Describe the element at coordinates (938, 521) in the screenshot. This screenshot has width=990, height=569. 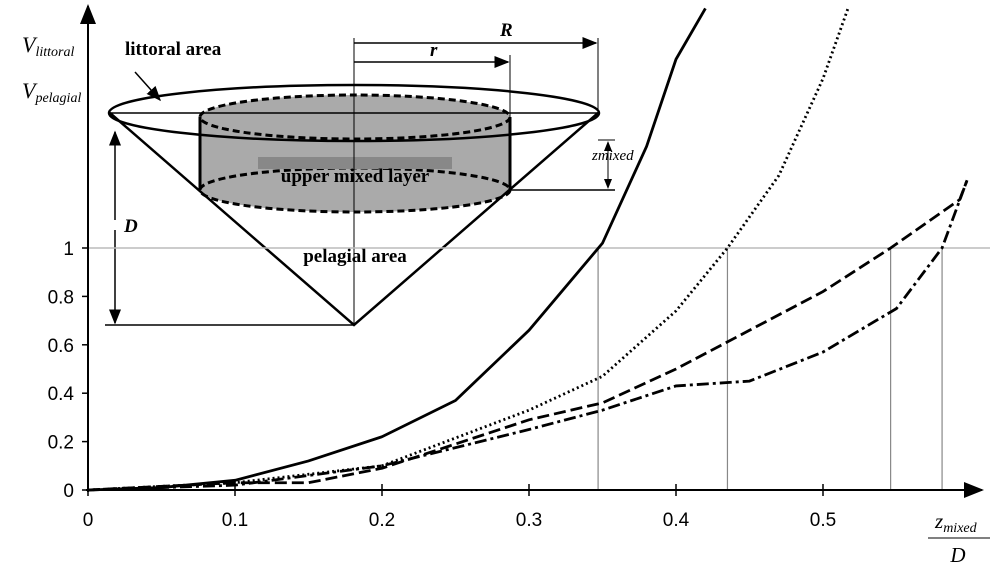
I see `x-label-main: z` at that location.